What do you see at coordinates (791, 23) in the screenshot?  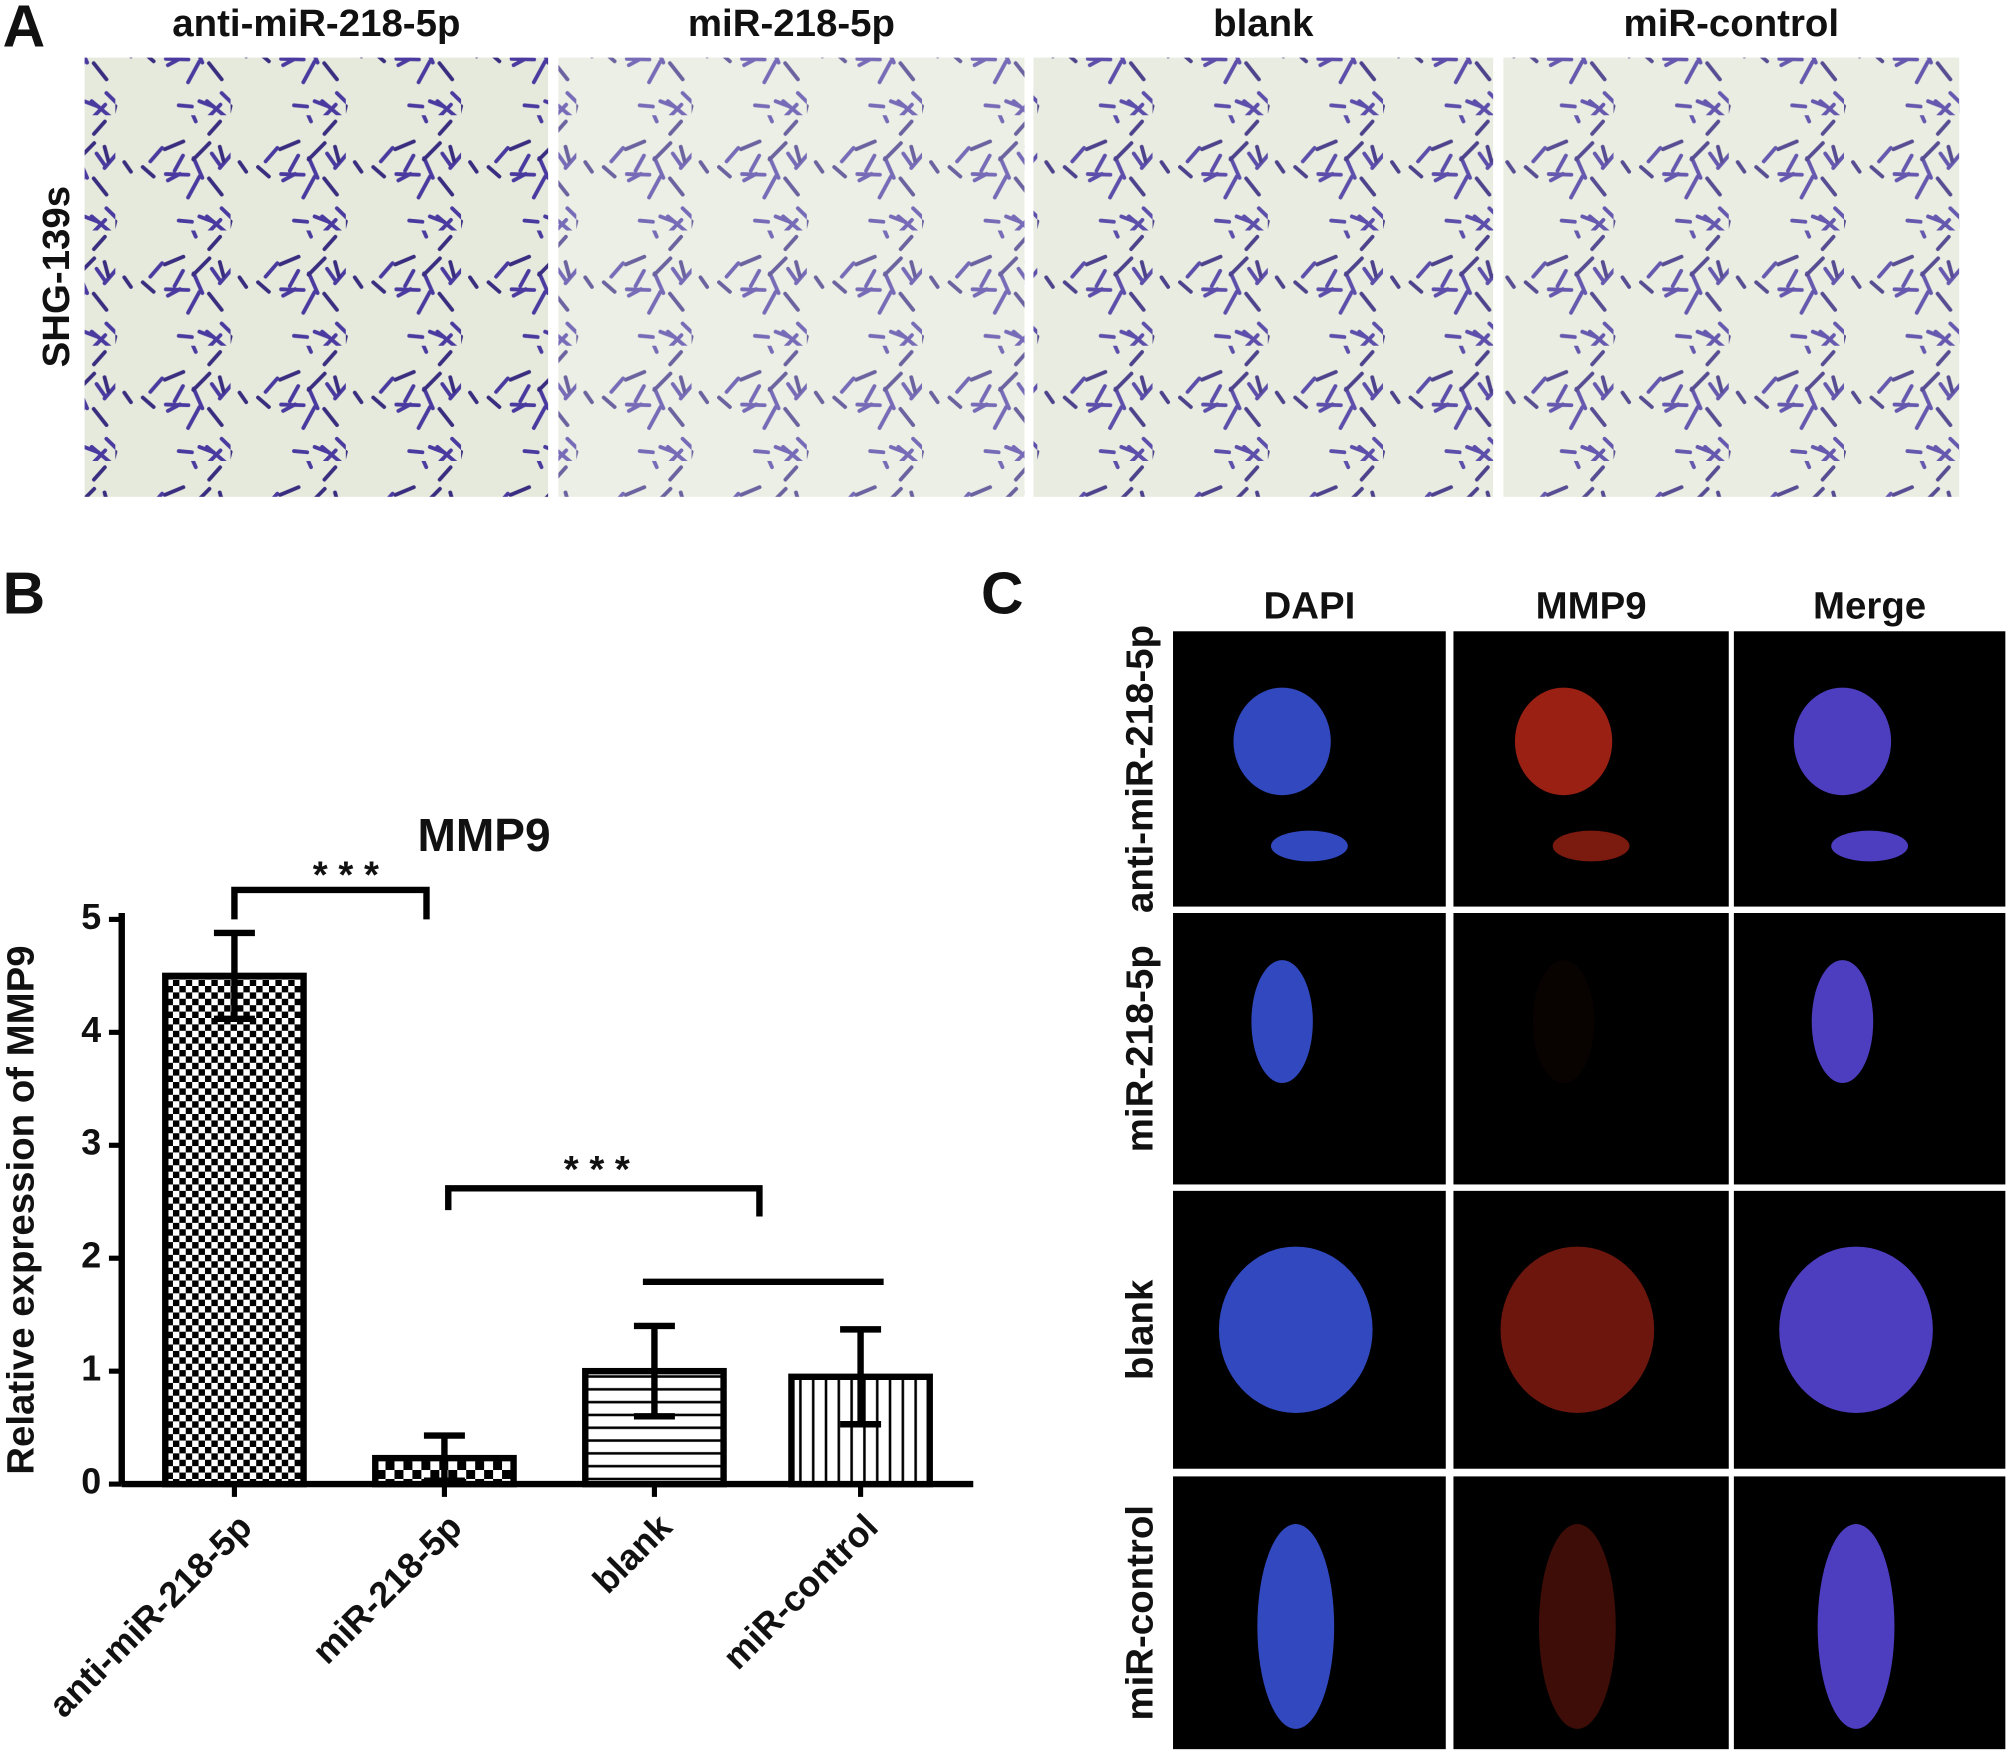 I see `column-header: miR-218-5p` at bounding box center [791, 23].